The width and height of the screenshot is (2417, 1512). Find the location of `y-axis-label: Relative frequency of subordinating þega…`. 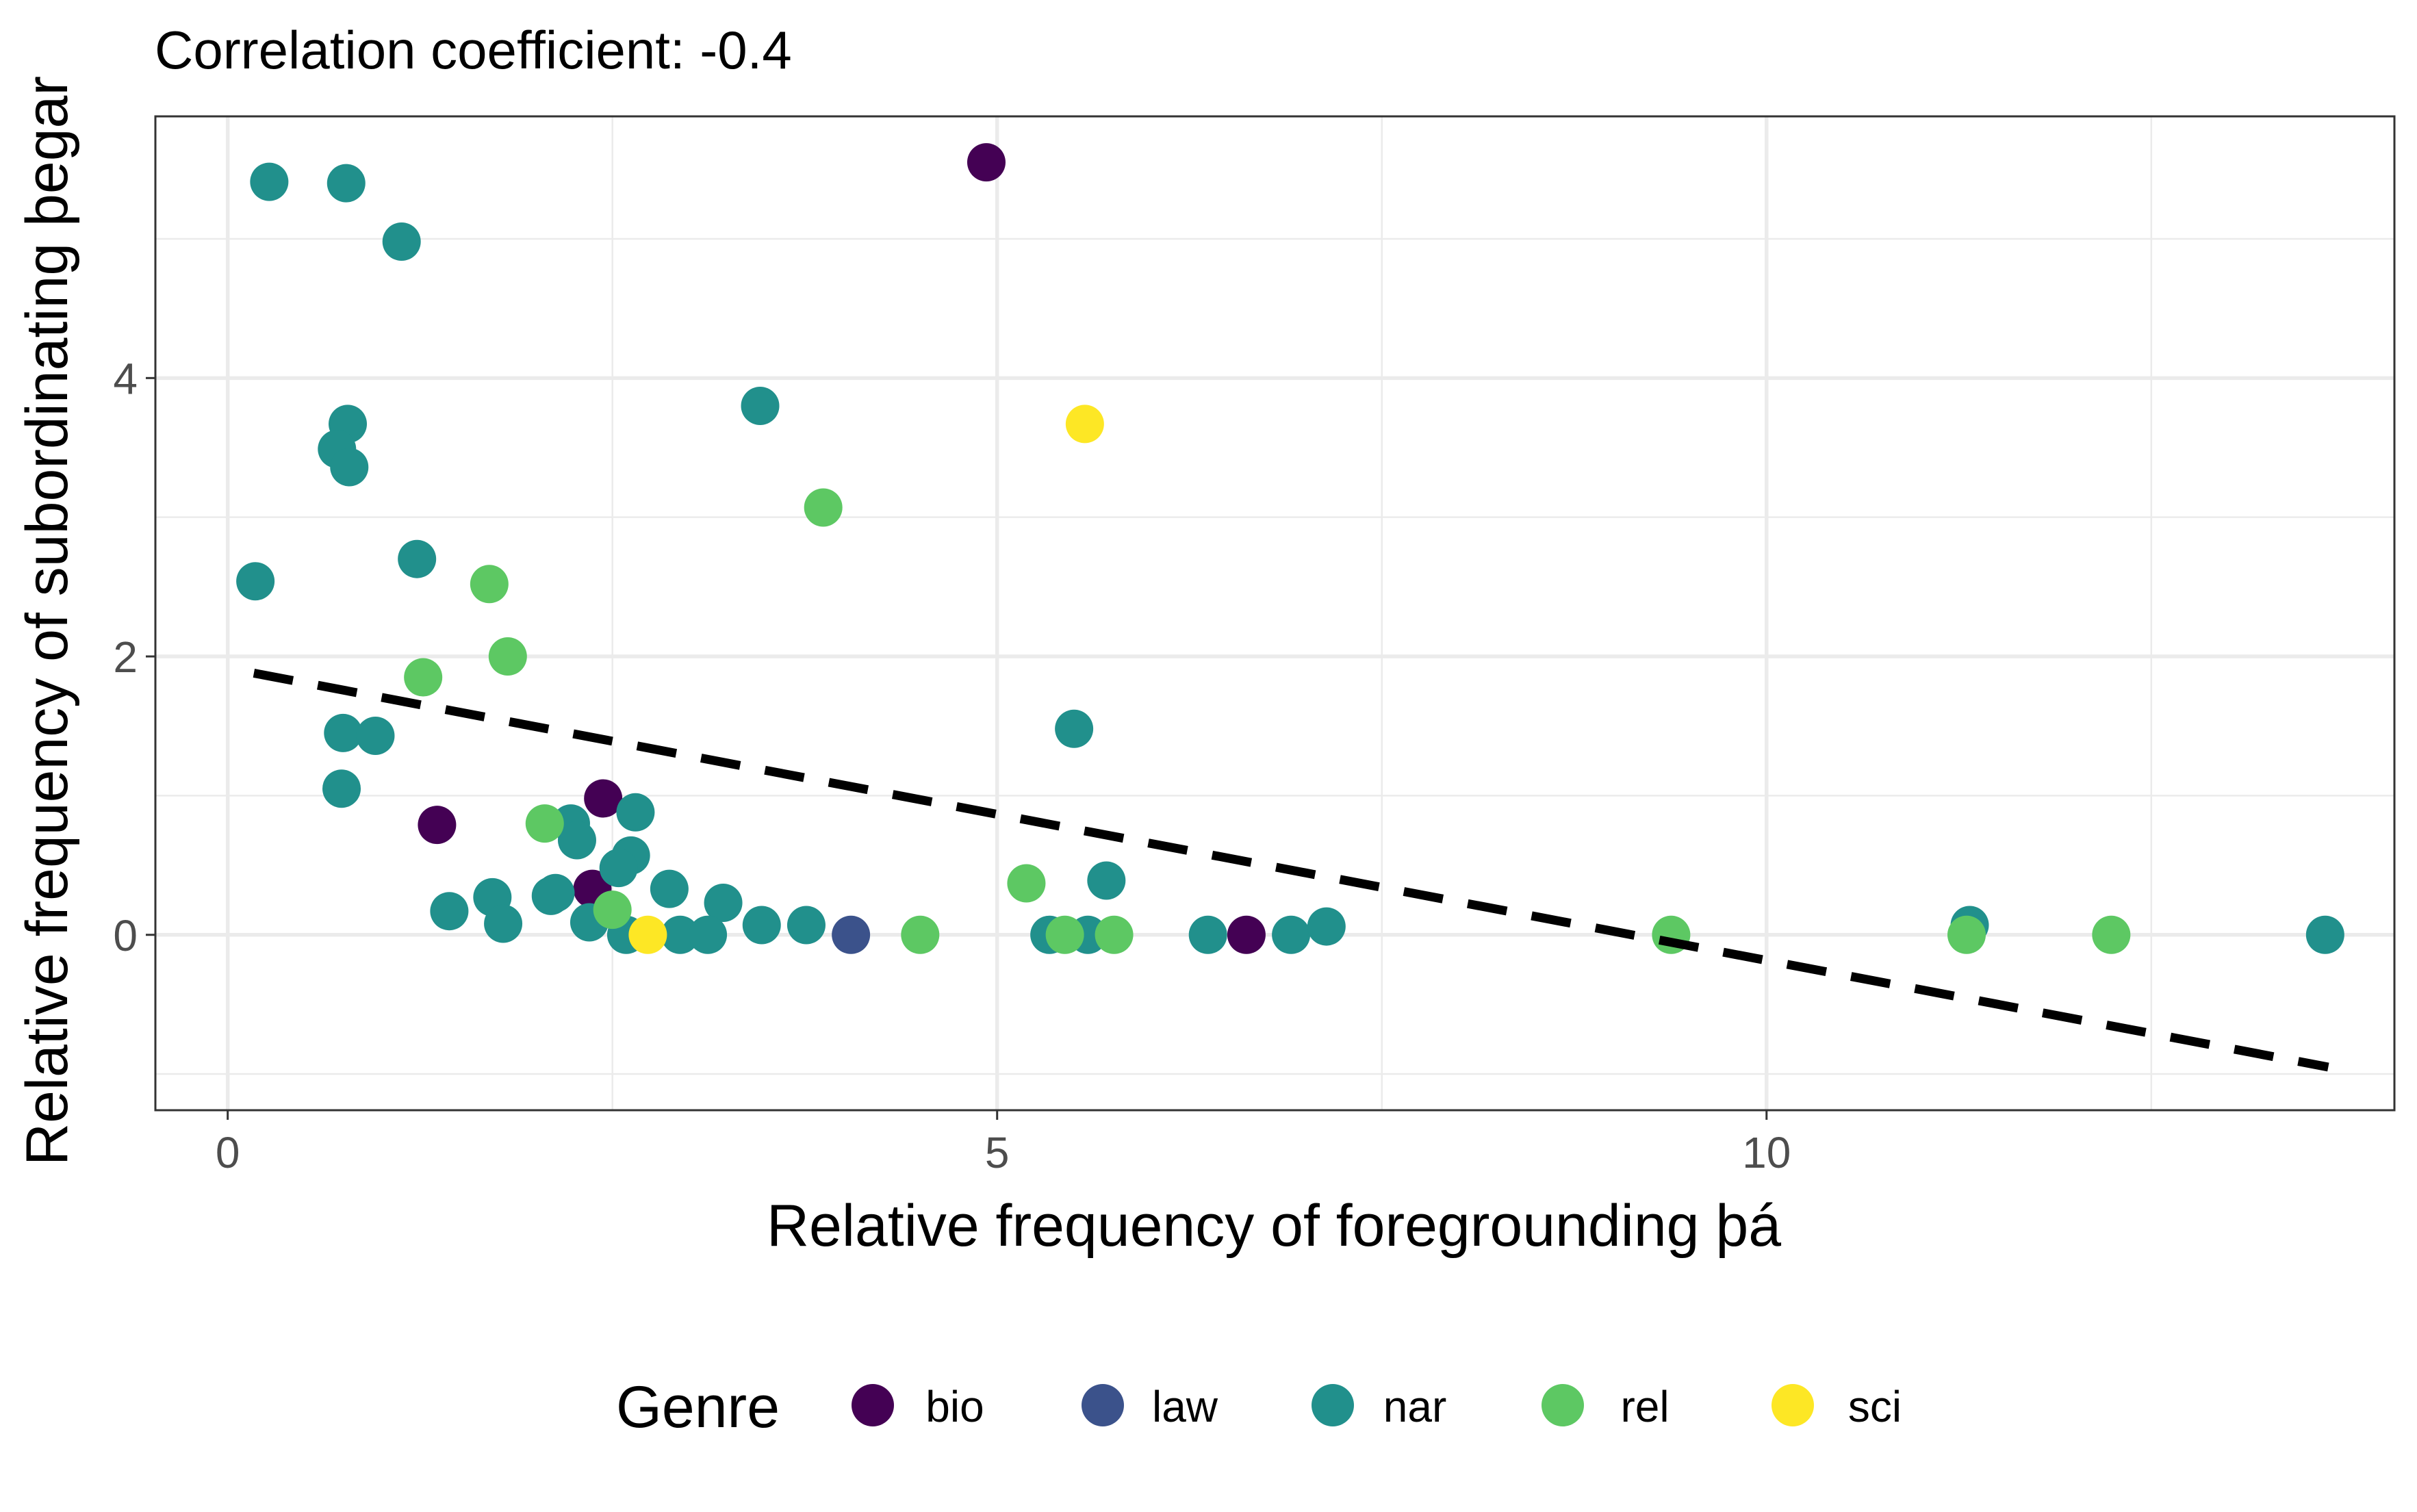

y-axis-label: Relative frequency of subordinating þega… is located at coordinates (47, 621).